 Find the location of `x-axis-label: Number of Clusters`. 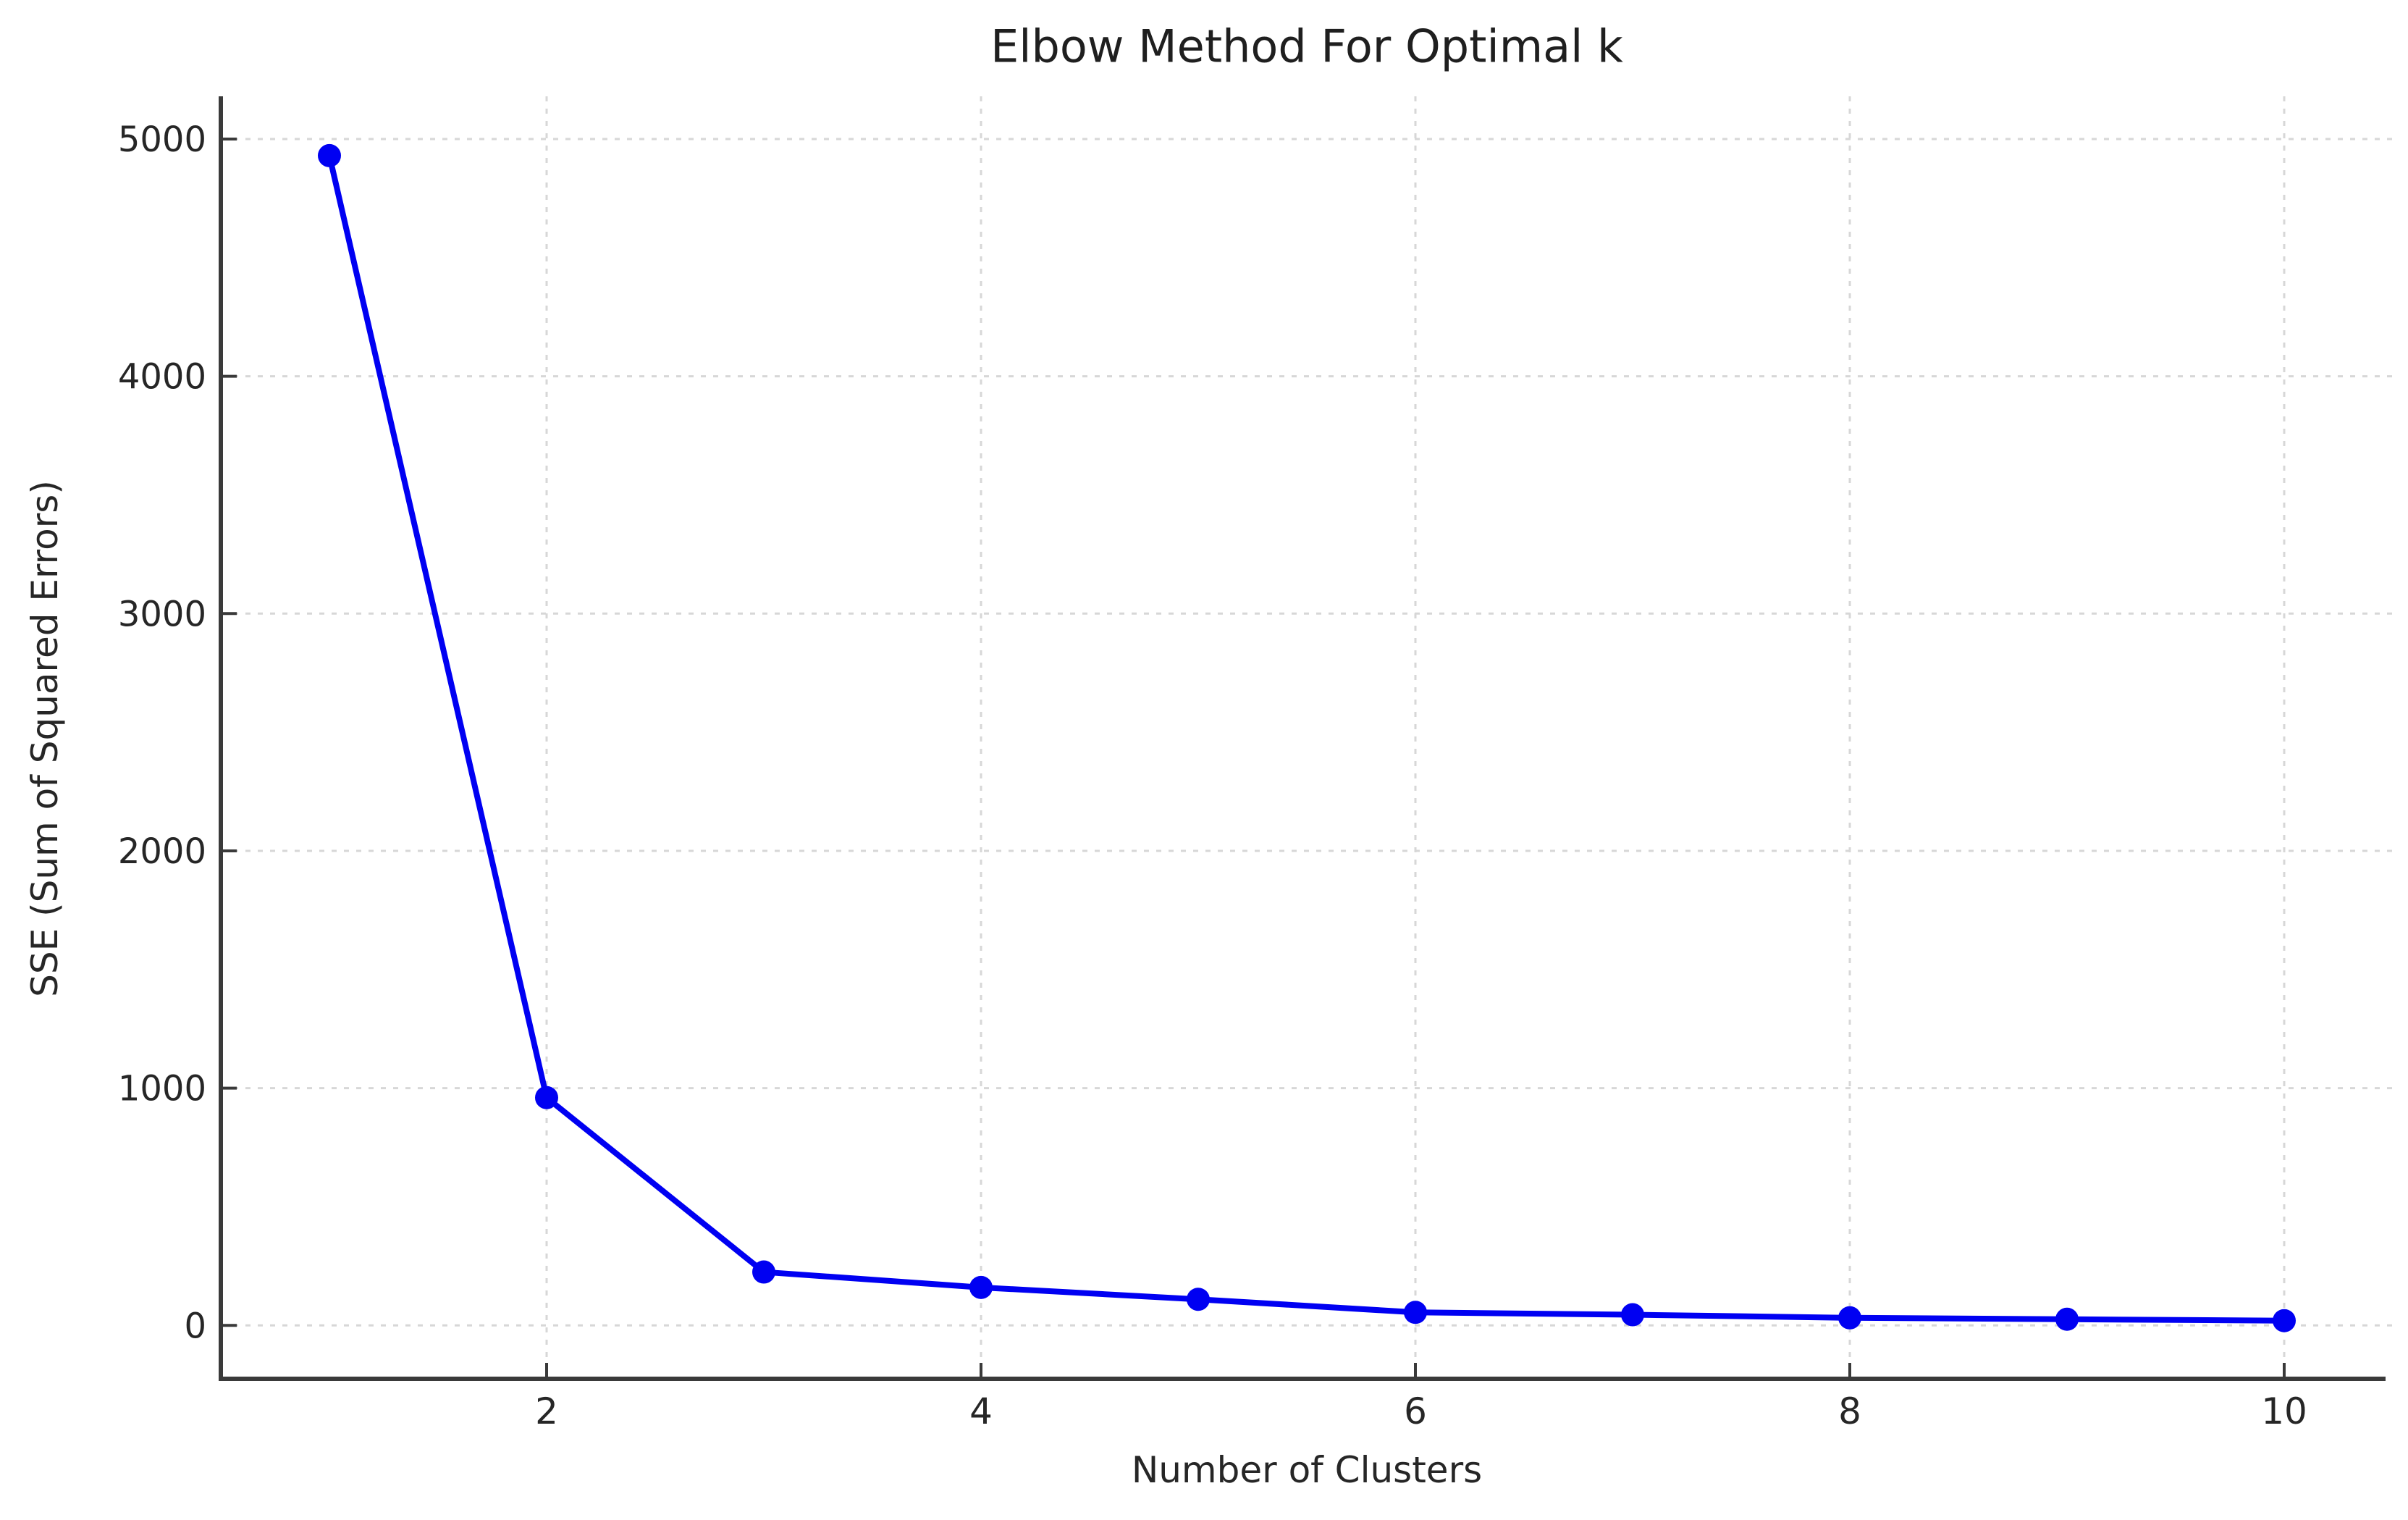

x-axis-label: Number of Clusters is located at coordinates (1307, 1470).